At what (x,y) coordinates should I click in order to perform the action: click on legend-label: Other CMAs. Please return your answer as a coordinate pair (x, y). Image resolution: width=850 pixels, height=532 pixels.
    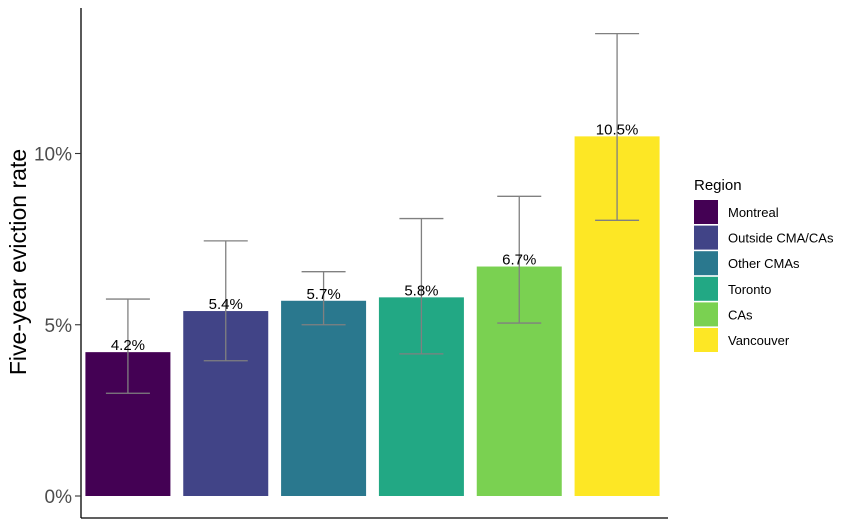
    Looking at the image, I should click on (764, 263).